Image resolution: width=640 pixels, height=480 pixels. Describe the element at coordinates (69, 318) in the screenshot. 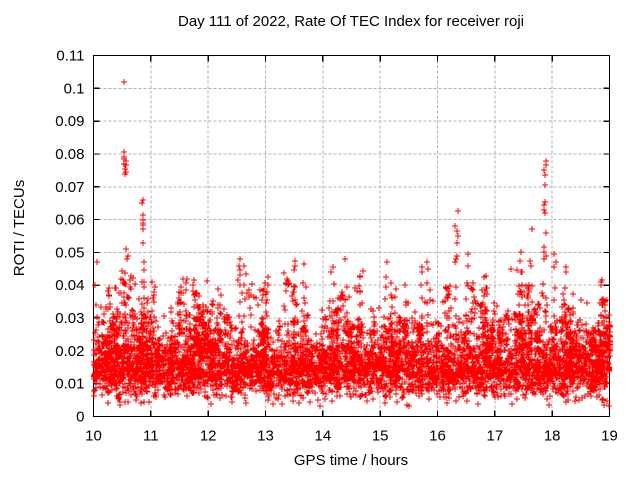

I see `y-tick-label: 0.03` at that location.